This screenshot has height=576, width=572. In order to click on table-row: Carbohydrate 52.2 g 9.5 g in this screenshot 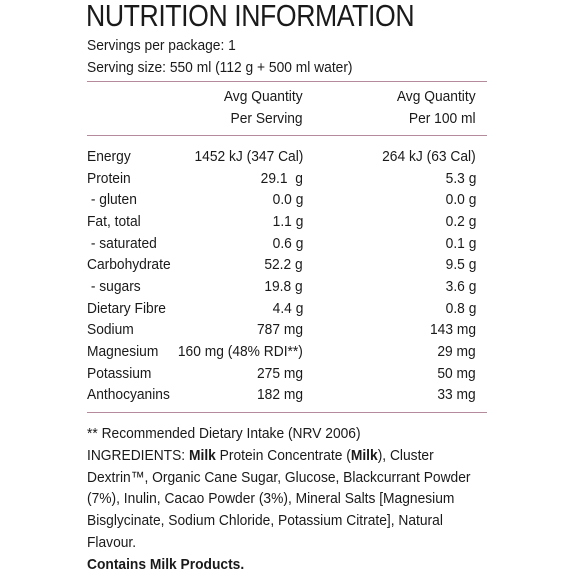, I will do `click(286, 265)`.